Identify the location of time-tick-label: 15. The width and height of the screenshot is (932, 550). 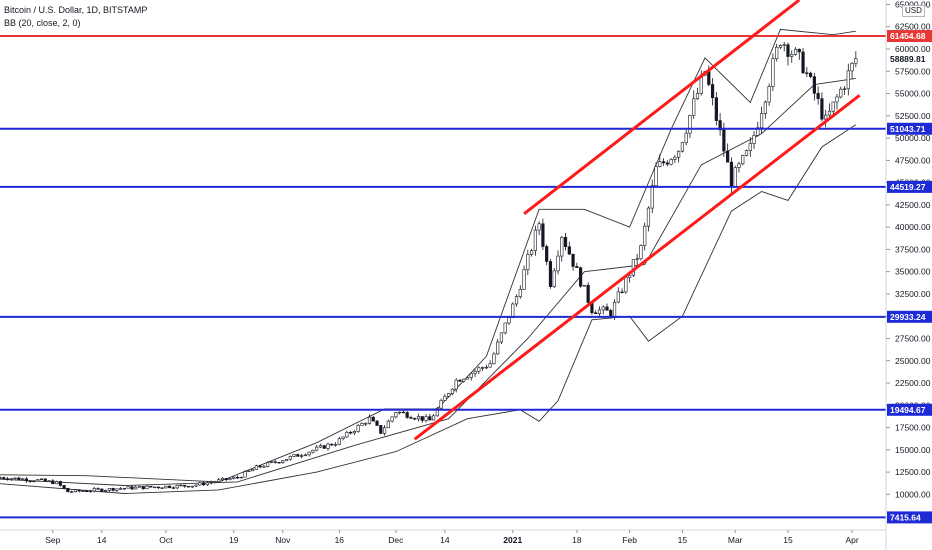
(788, 540).